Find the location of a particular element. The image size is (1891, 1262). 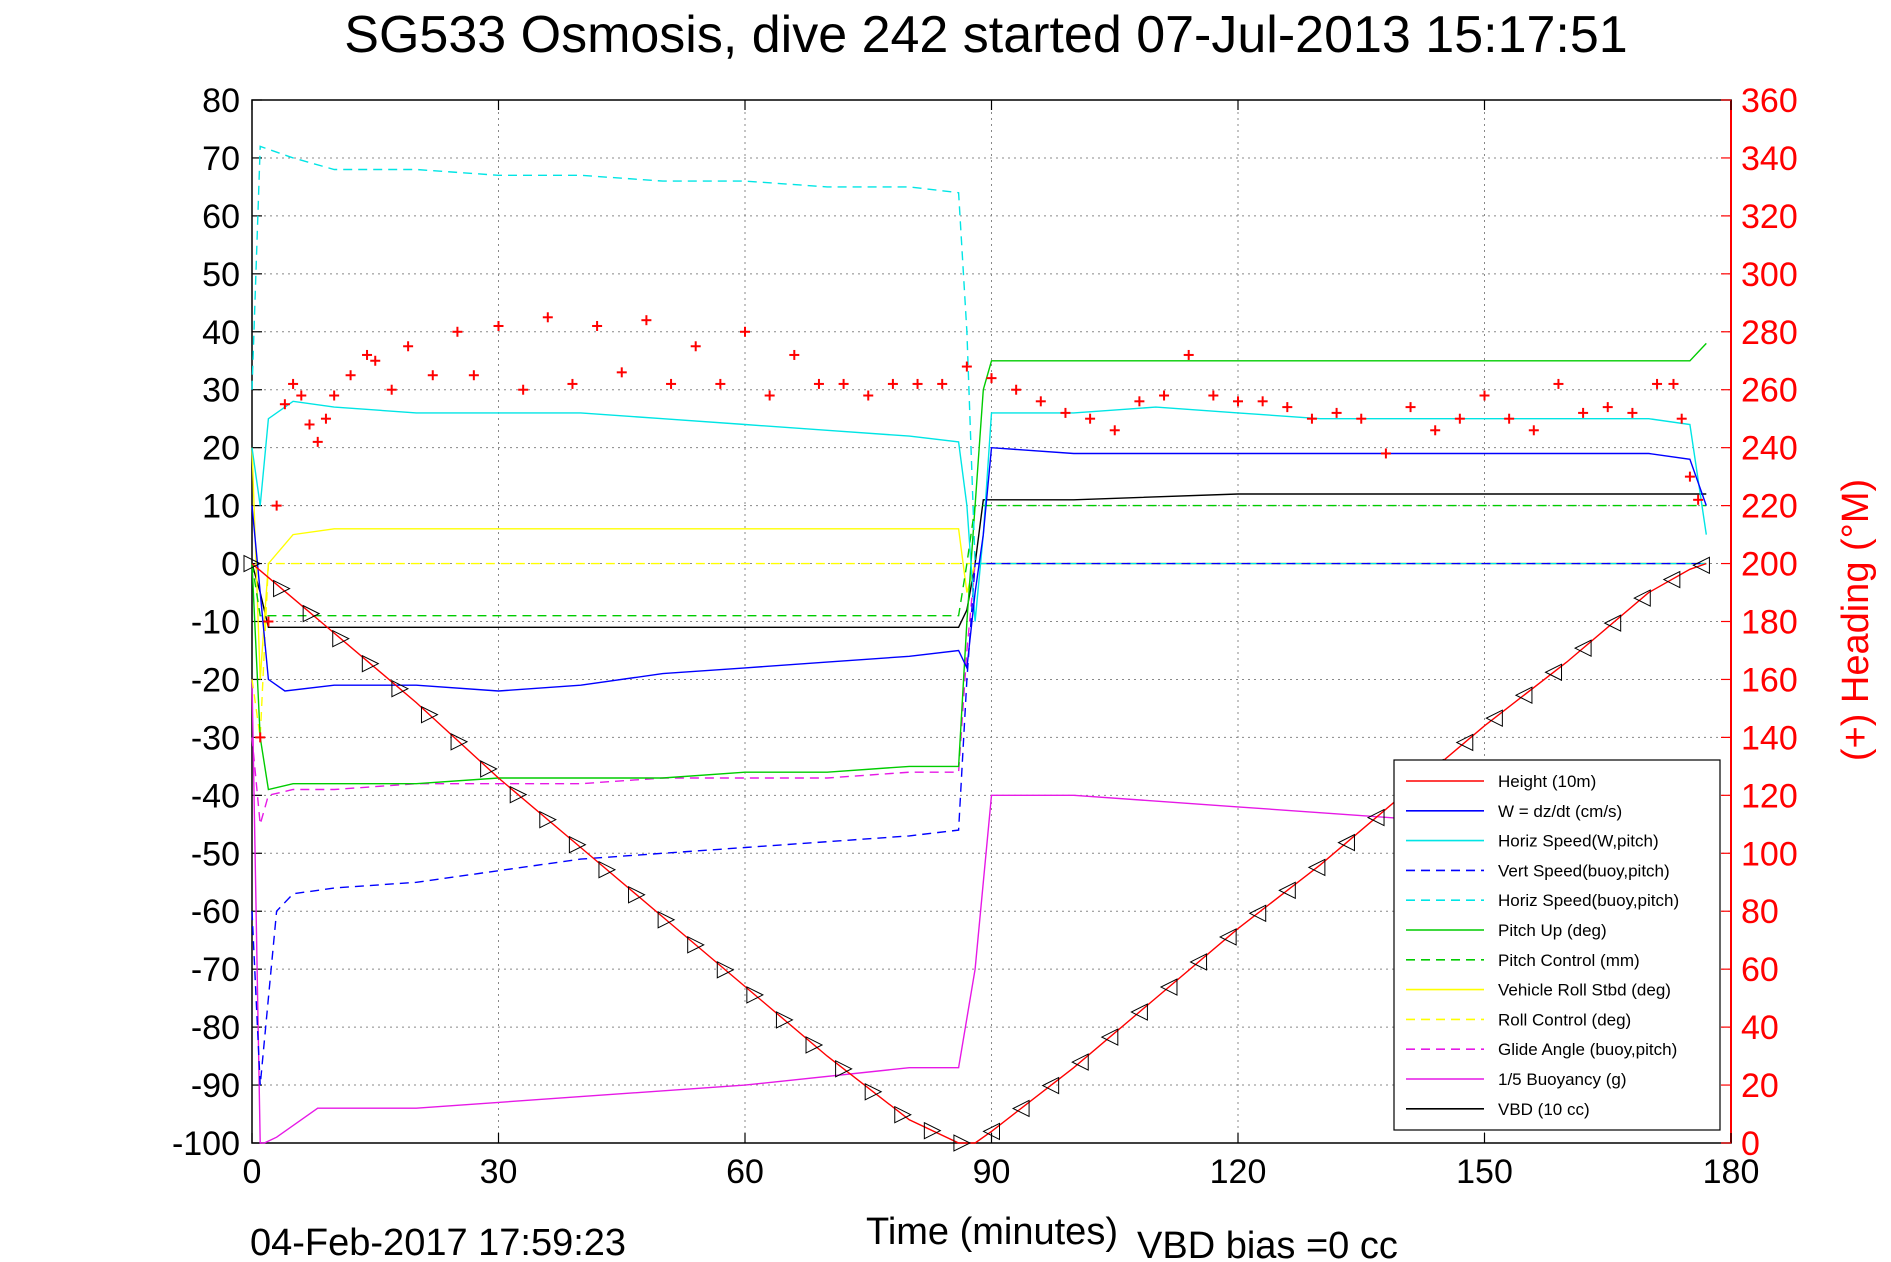

y-right-tick-label: 280 is located at coordinates (1769, 333).